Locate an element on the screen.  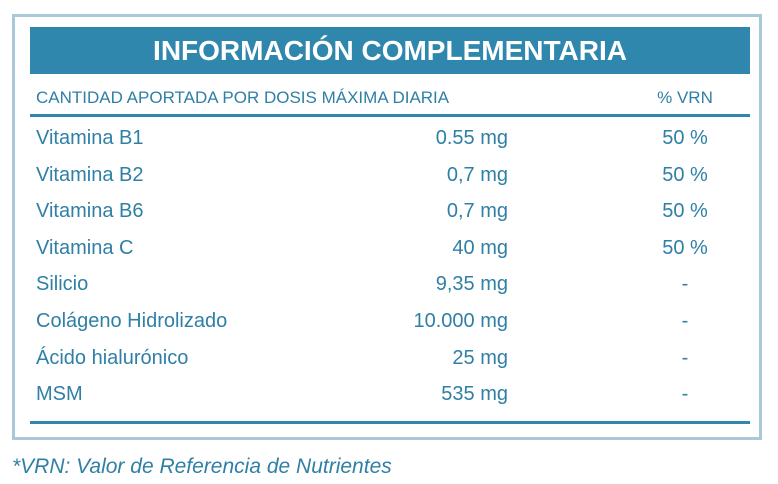
amount: 535 mg is located at coordinates (474, 394).